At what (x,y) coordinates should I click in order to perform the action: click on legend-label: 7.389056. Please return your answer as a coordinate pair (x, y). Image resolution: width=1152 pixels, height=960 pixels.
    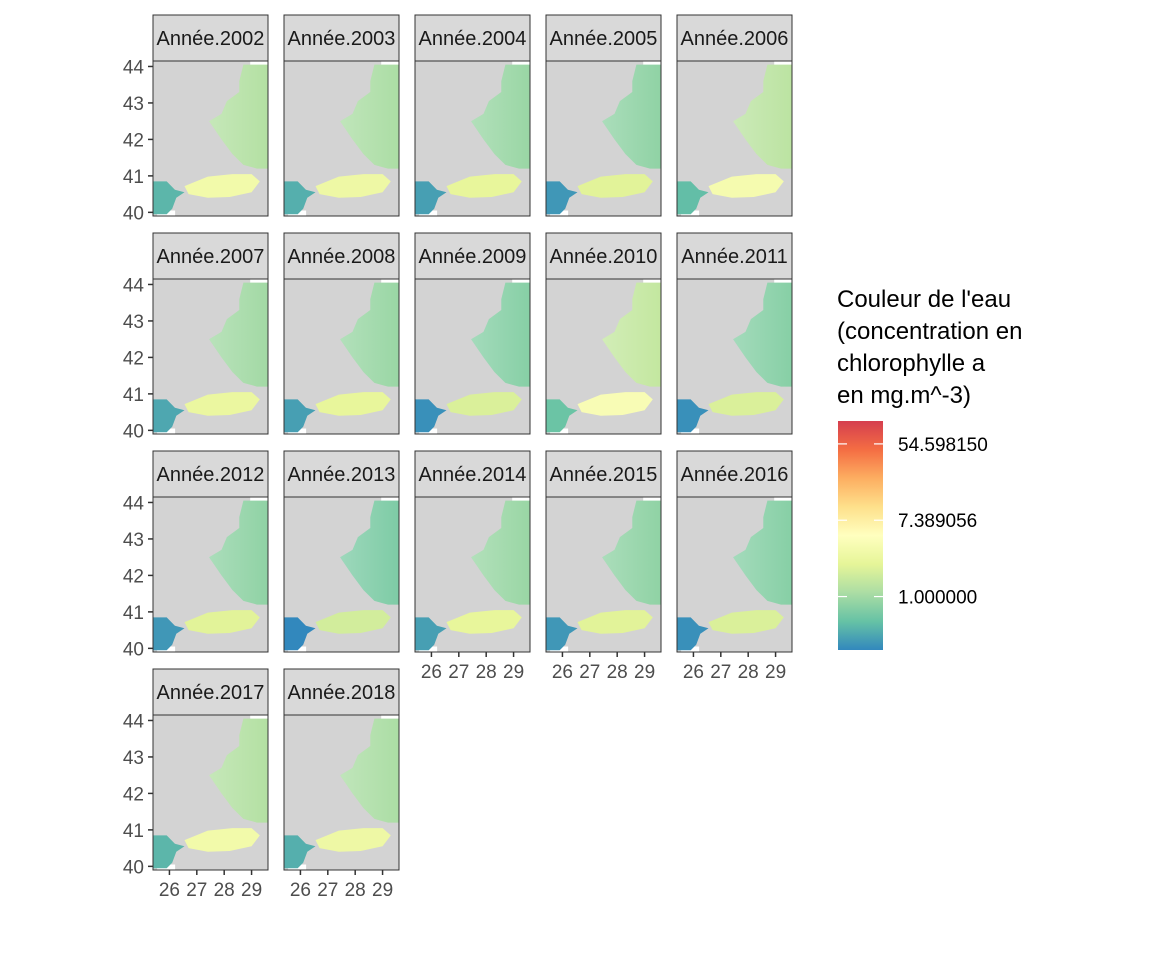
    Looking at the image, I should click on (937, 521).